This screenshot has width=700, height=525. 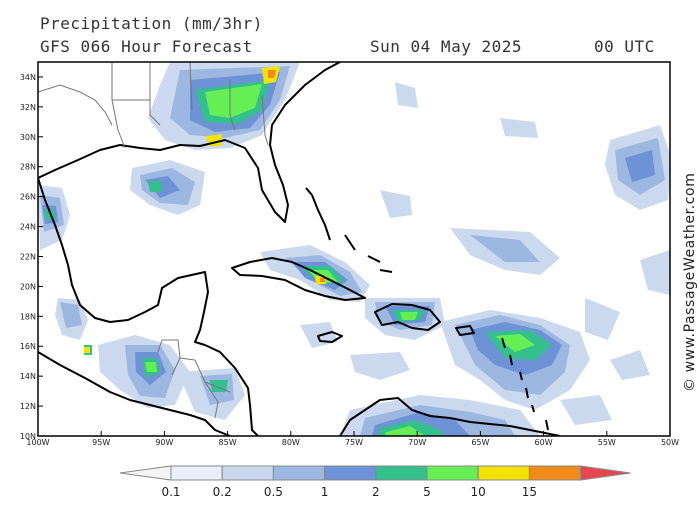 What do you see at coordinates (123, 261) in the screenshot?
I see `mexico-coastline` at bounding box center [123, 261].